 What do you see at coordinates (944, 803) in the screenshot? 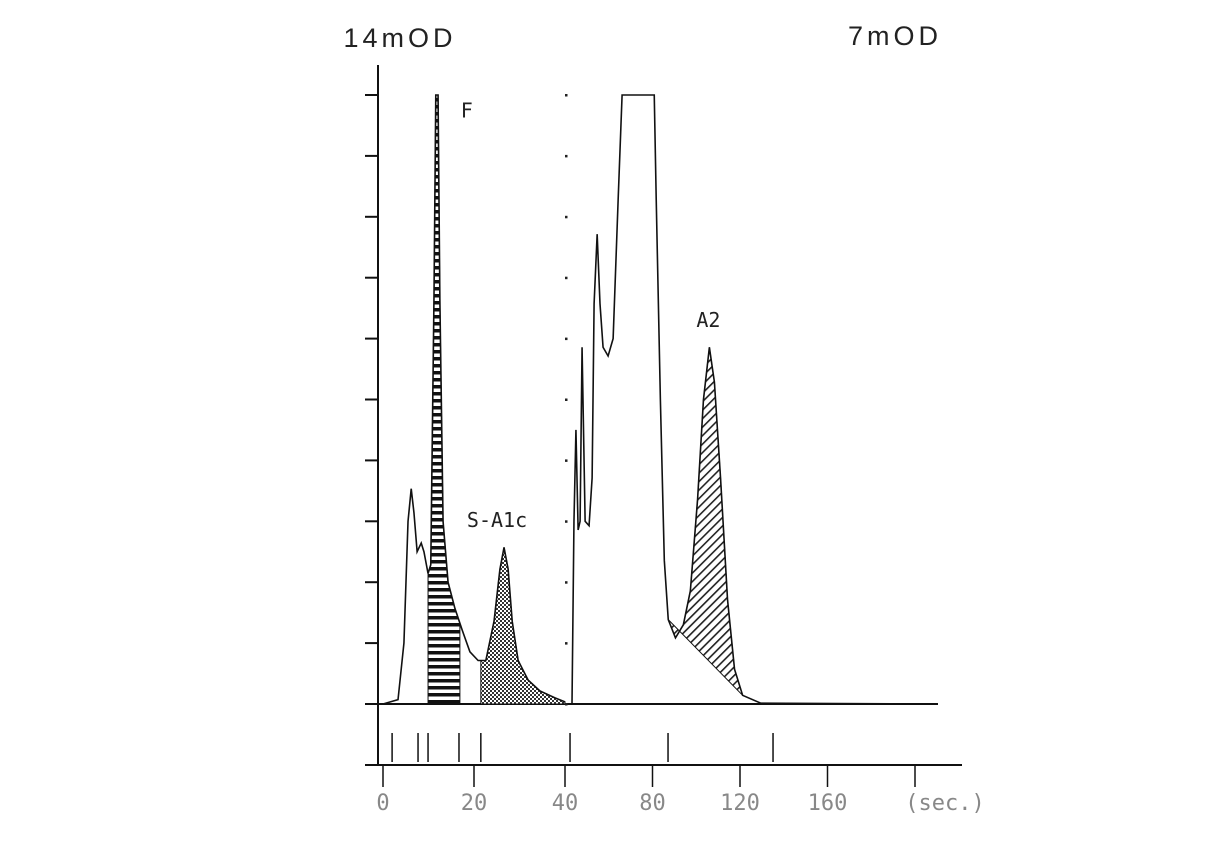
I see `x-axis-label: (sec.)` at bounding box center [944, 803].